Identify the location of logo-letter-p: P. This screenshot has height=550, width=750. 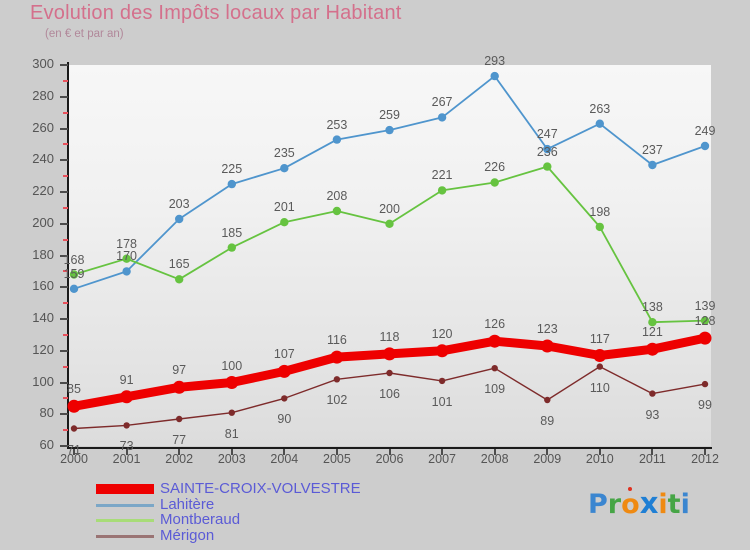
(598, 504).